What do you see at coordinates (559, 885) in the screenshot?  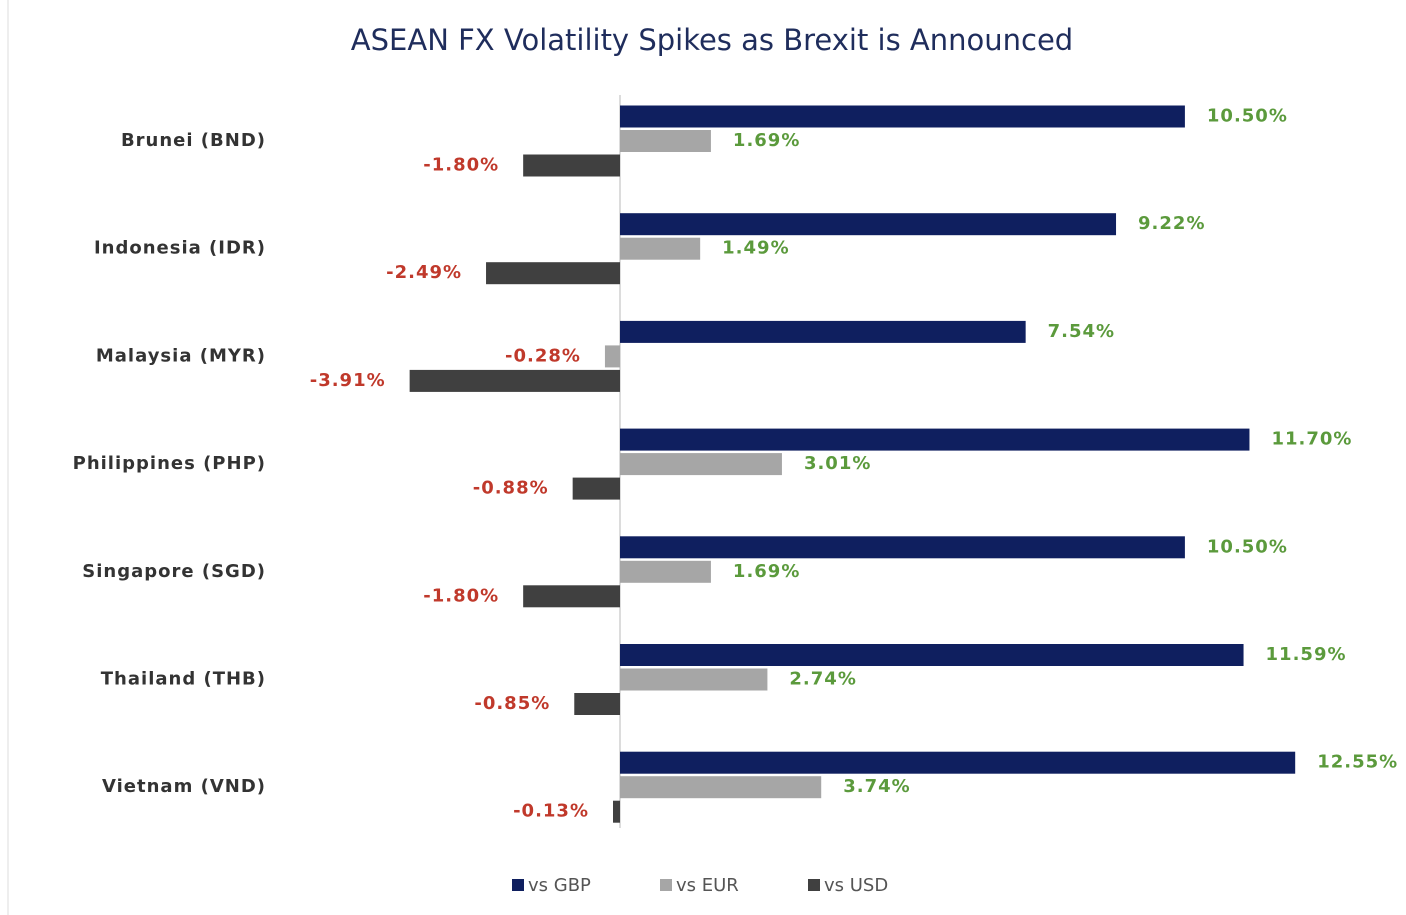 I see `legend-label: vs GBP` at bounding box center [559, 885].